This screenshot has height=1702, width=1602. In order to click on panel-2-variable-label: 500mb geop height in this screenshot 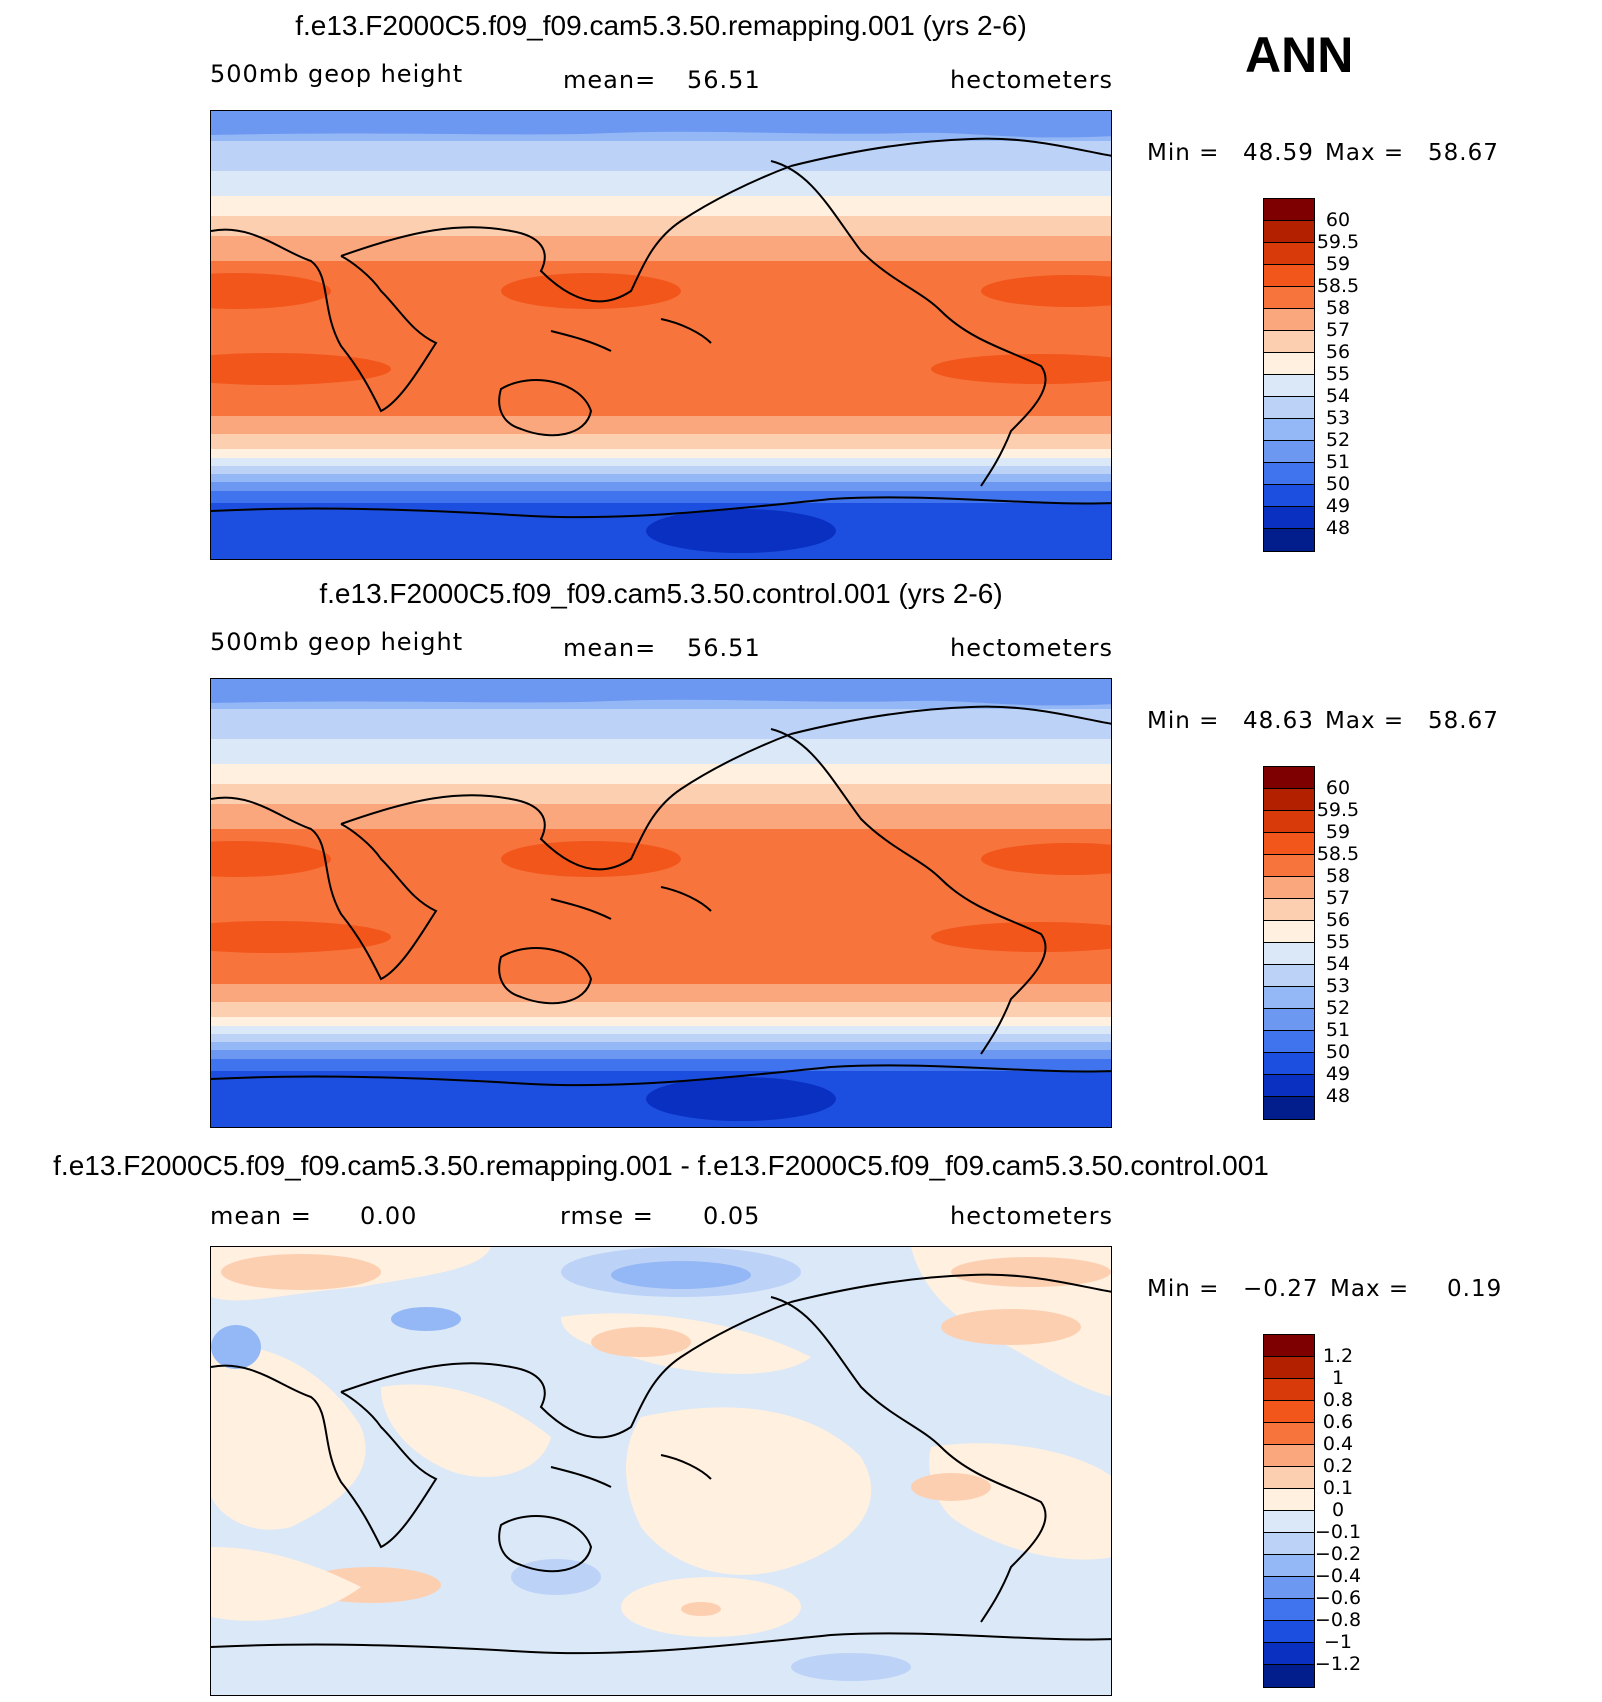, I will do `click(337, 642)`.